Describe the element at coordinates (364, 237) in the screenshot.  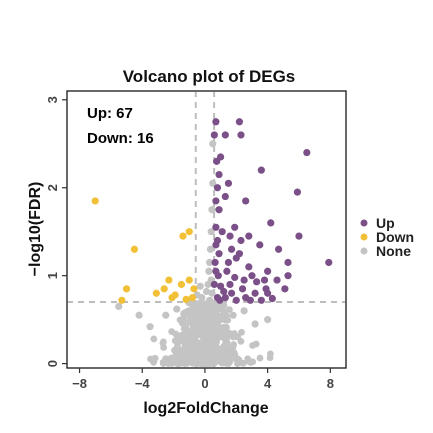
I see `legend-marker-down` at that location.